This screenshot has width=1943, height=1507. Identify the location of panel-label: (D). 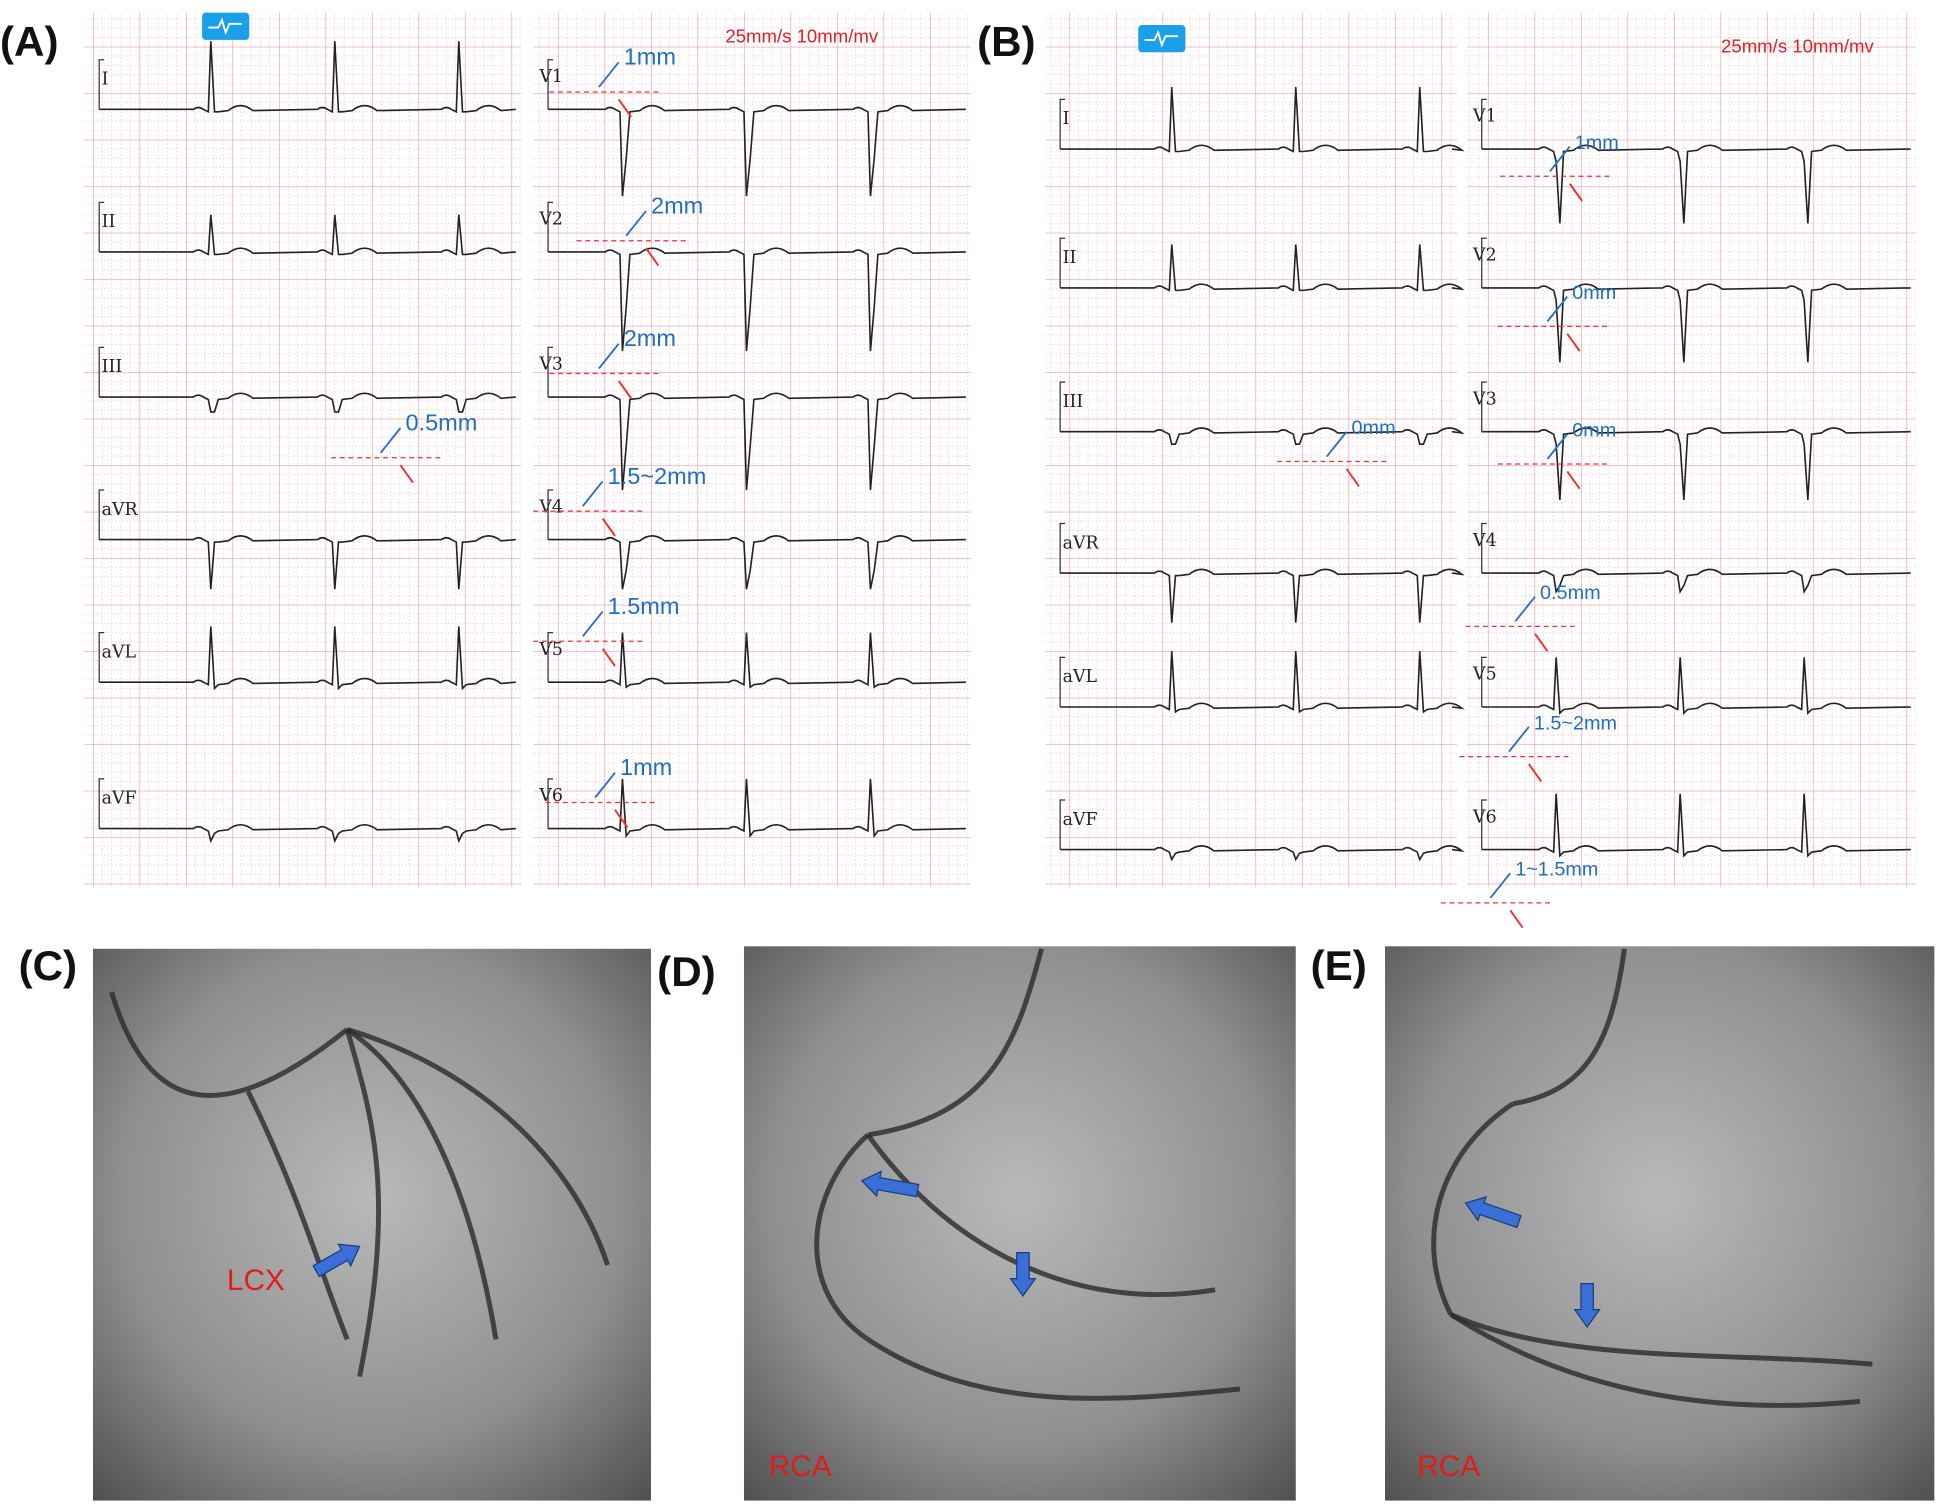
(686, 971).